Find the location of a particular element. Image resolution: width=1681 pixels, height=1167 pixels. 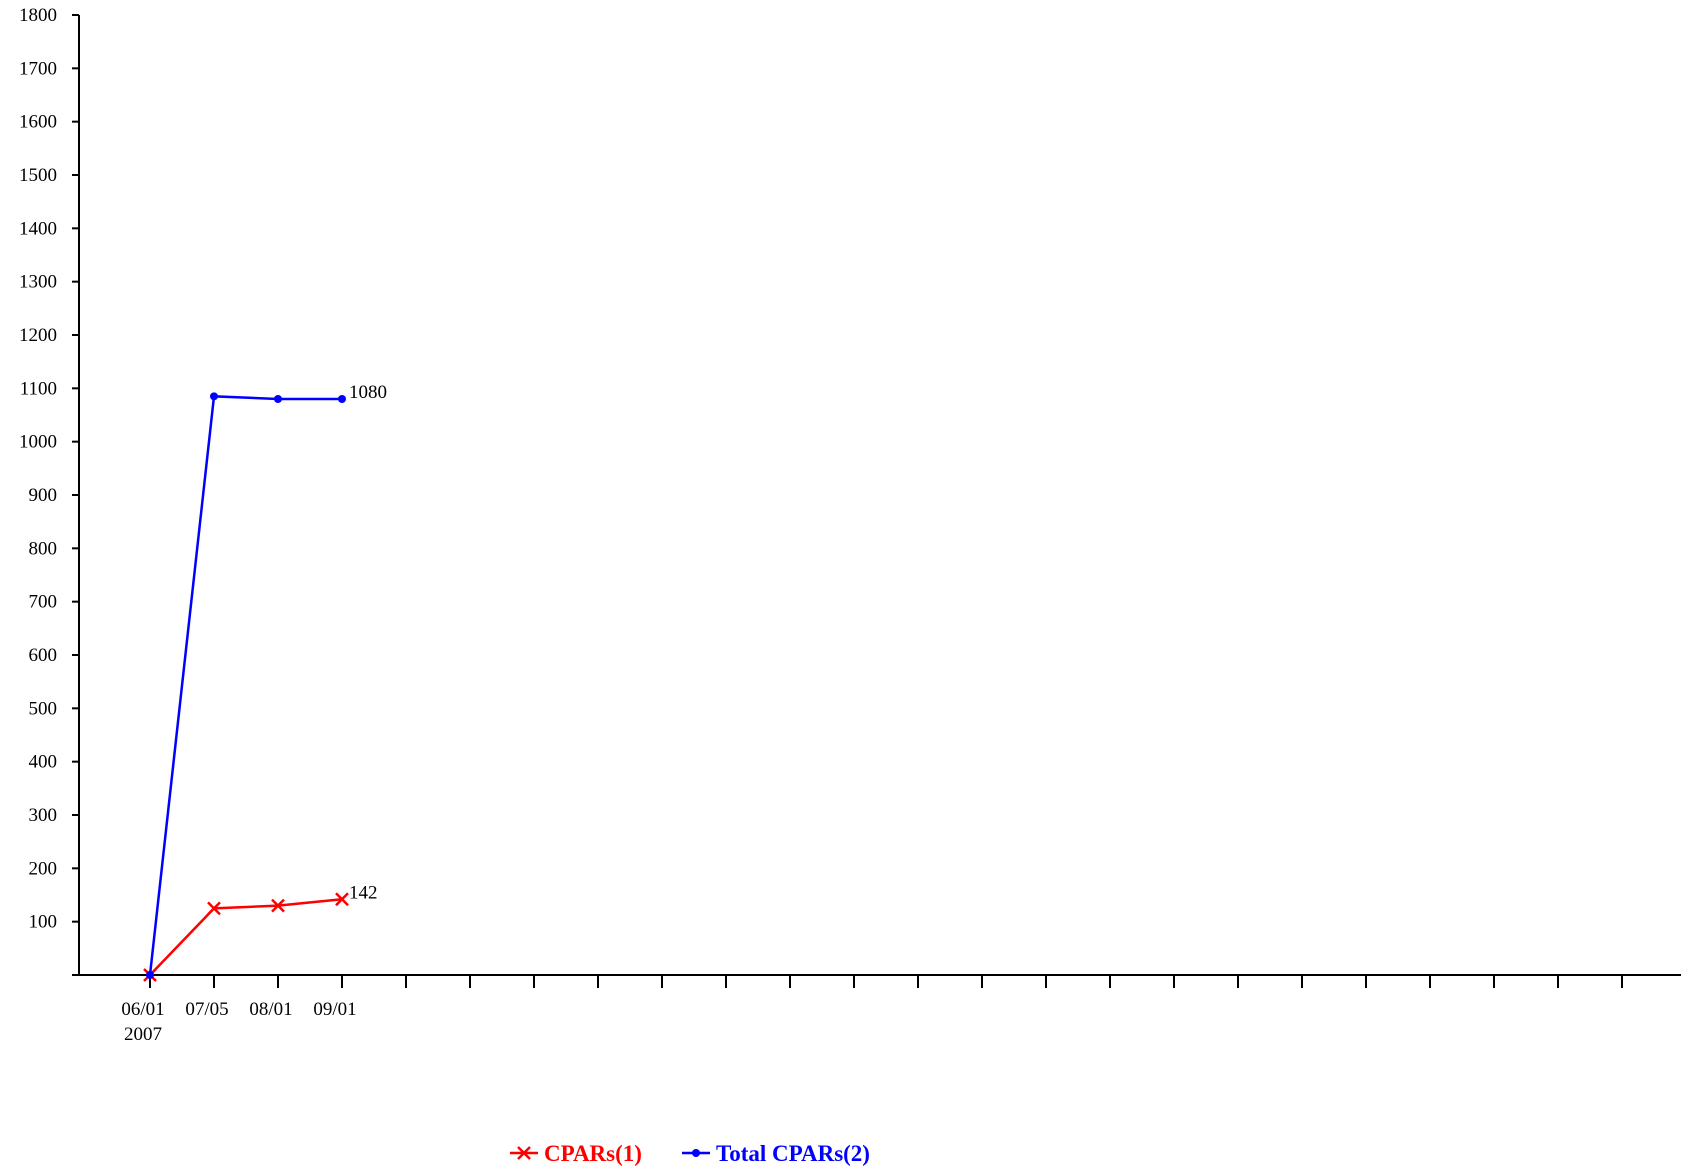

y-tick-label: 800 is located at coordinates (43, 548).